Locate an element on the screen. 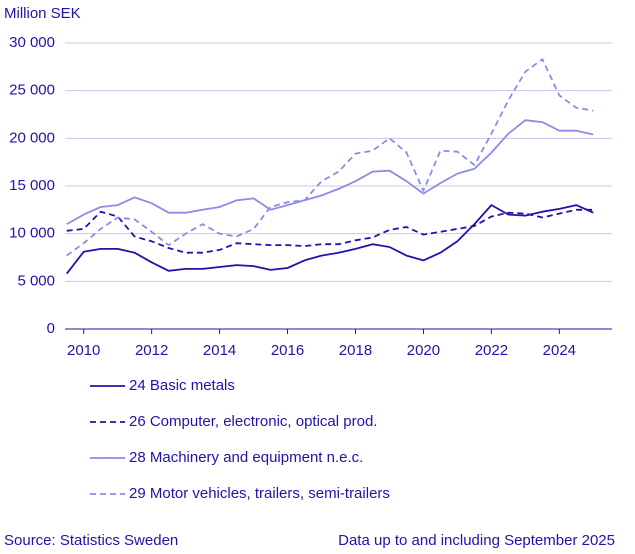 This screenshot has width=635, height=554. x-tick-label: 2012 is located at coordinates (151, 350).